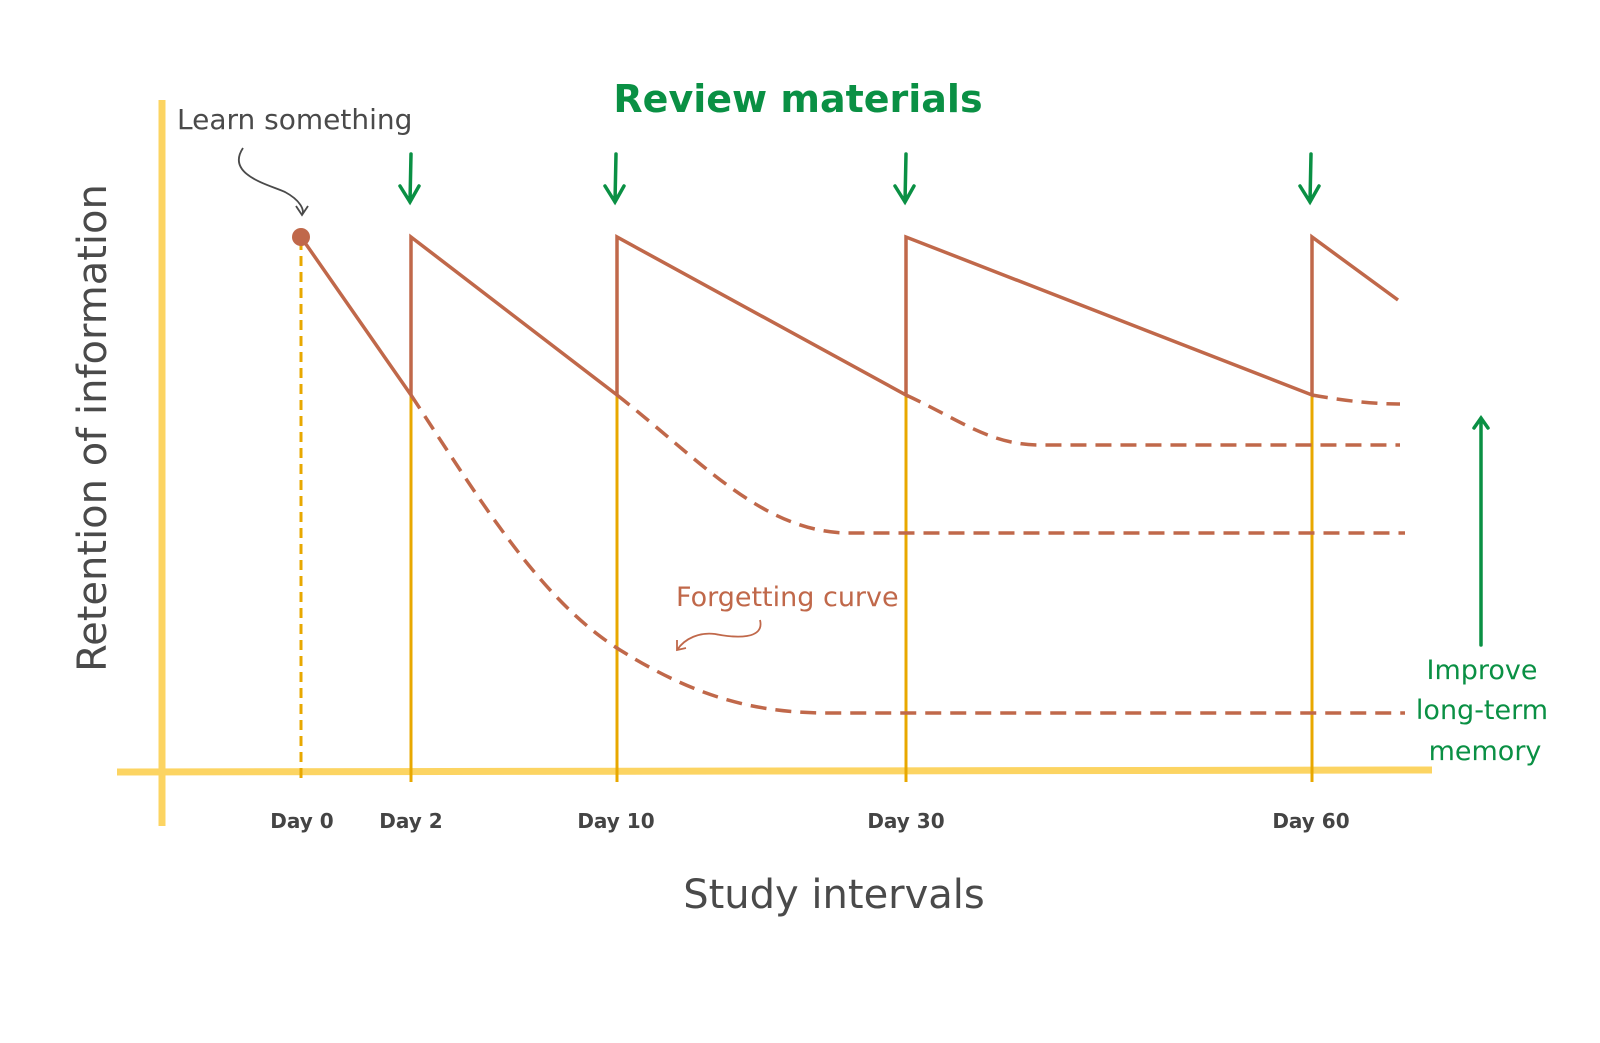 The width and height of the screenshot is (1600, 1043). I want to click on retention-sawtooth, so click(849, 317).